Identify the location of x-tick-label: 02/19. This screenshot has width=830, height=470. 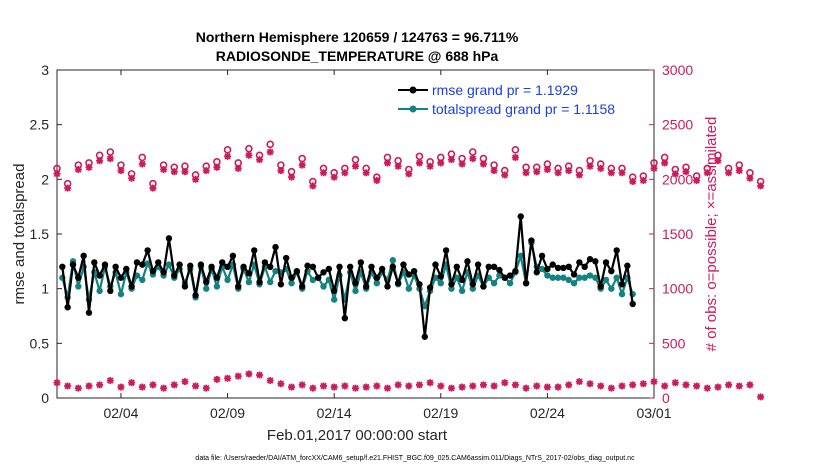
(440, 413).